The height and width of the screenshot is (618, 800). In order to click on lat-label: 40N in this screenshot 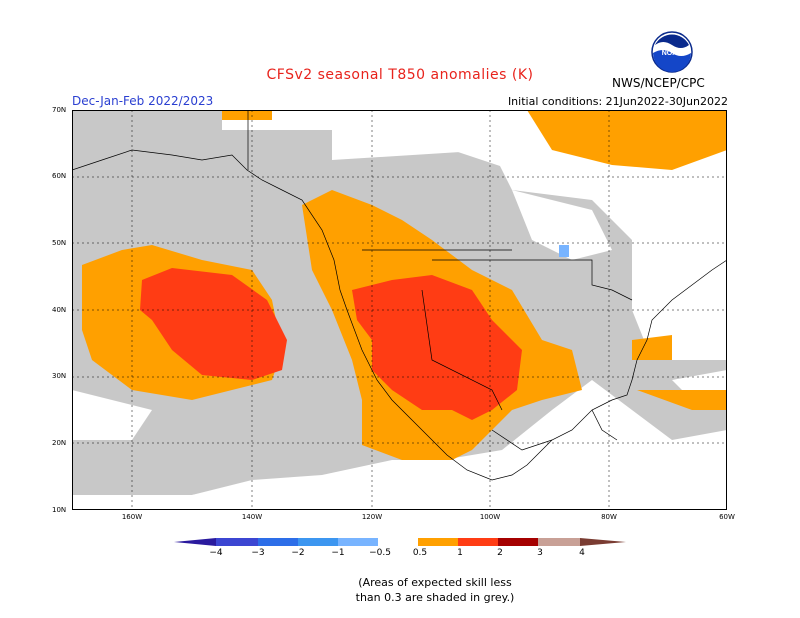, I will do `click(59, 310)`.